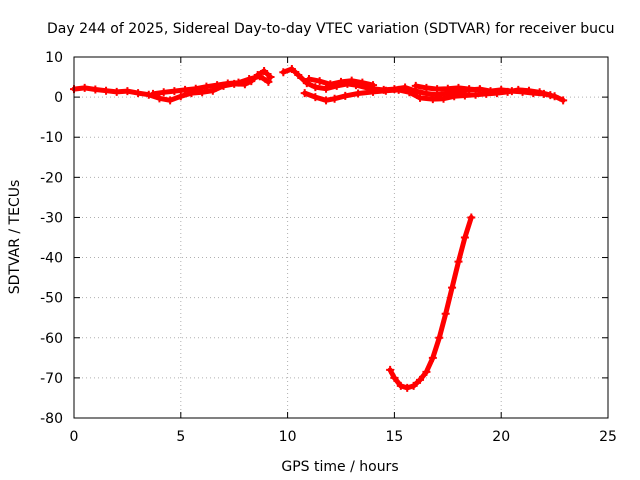 The image size is (640, 480). Describe the element at coordinates (51, 419) in the screenshot. I see `y-tick-label: -80` at that location.